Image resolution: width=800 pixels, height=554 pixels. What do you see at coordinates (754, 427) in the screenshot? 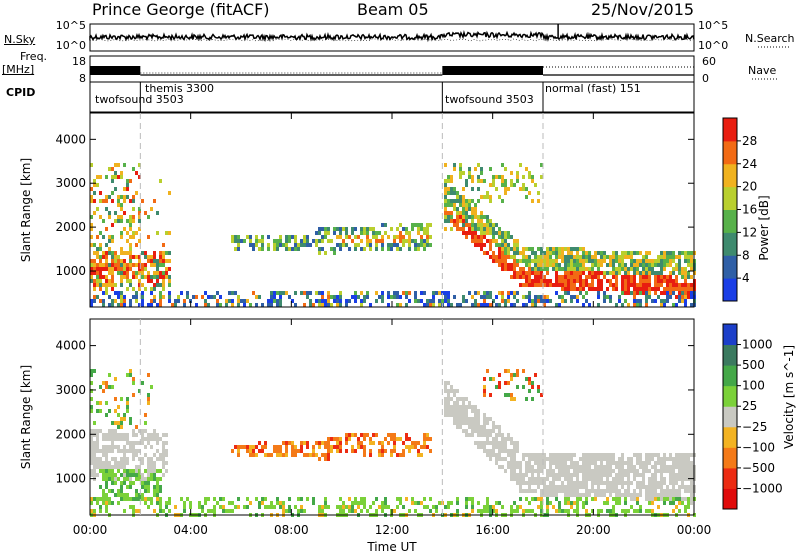
I see `velocity-colorbar-label: −25` at bounding box center [754, 427].